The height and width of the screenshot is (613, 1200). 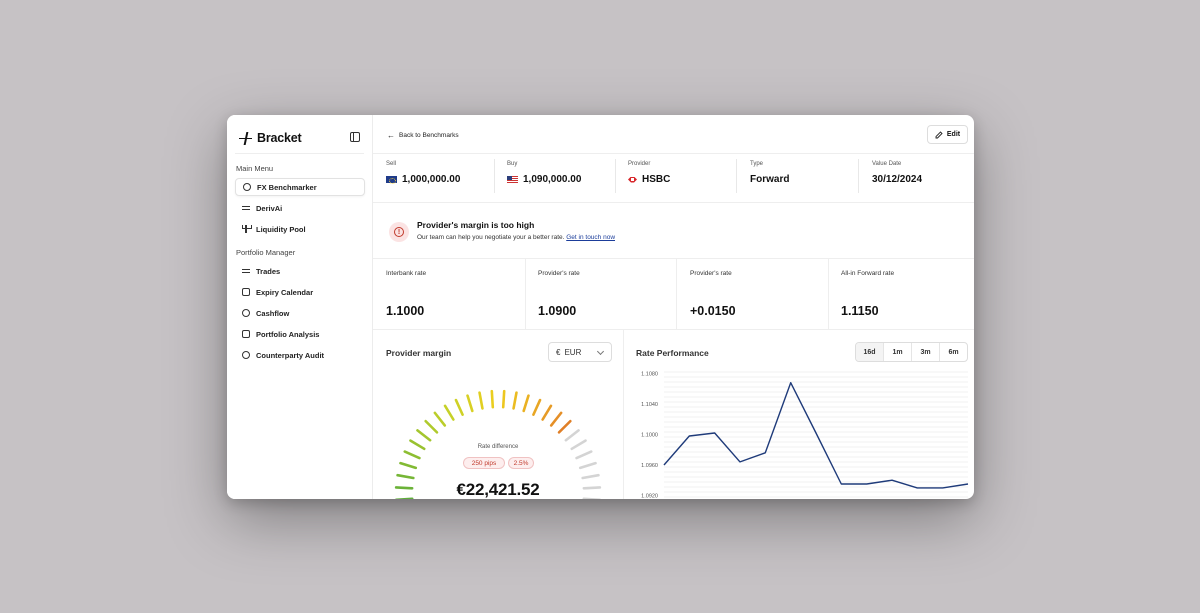 I want to click on buy-value-wrap: 1,090,000.00, so click(x=544, y=179).